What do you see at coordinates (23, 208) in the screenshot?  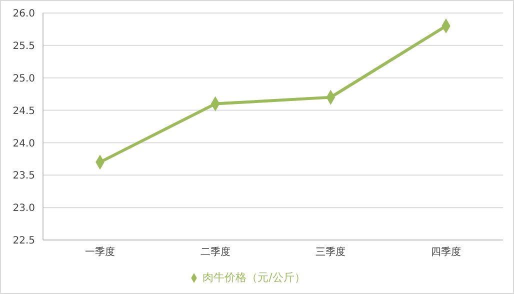 I see `y-tick-label: 23.0` at bounding box center [23, 208].